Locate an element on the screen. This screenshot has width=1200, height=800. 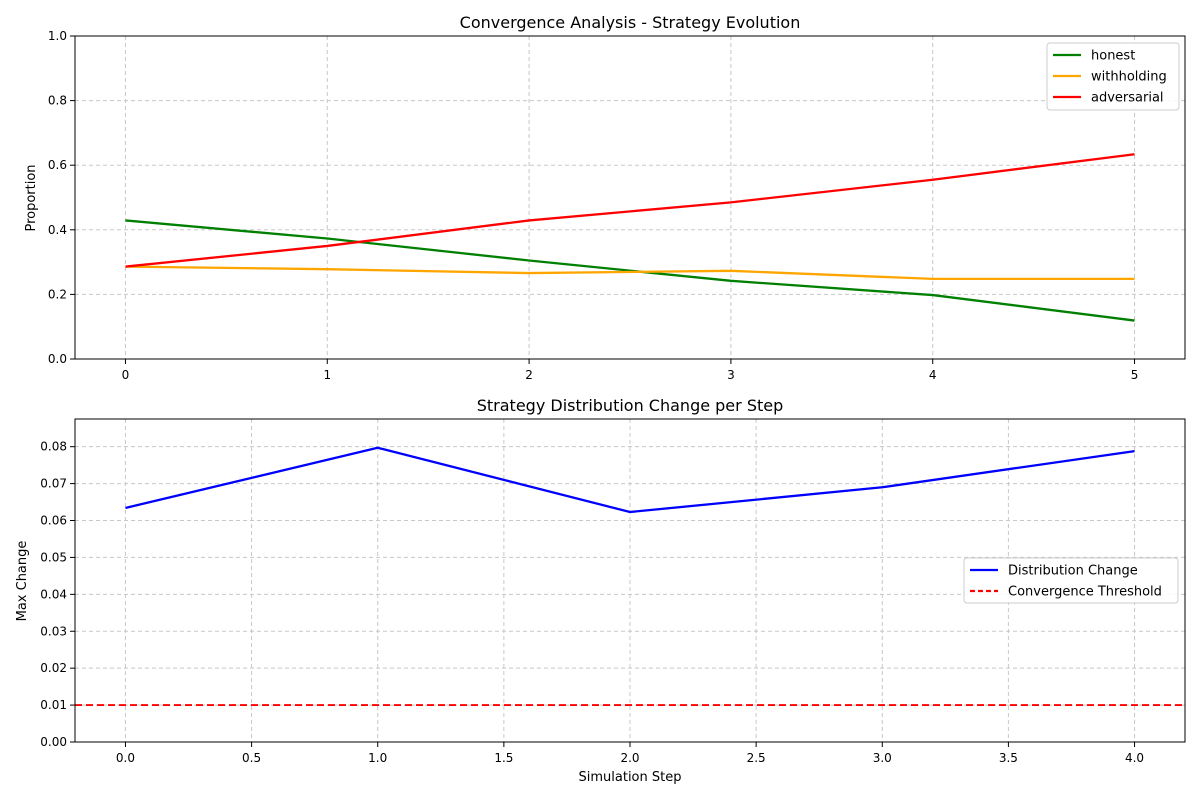
y-tick-label: 0.06 is located at coordinates (53, 521).